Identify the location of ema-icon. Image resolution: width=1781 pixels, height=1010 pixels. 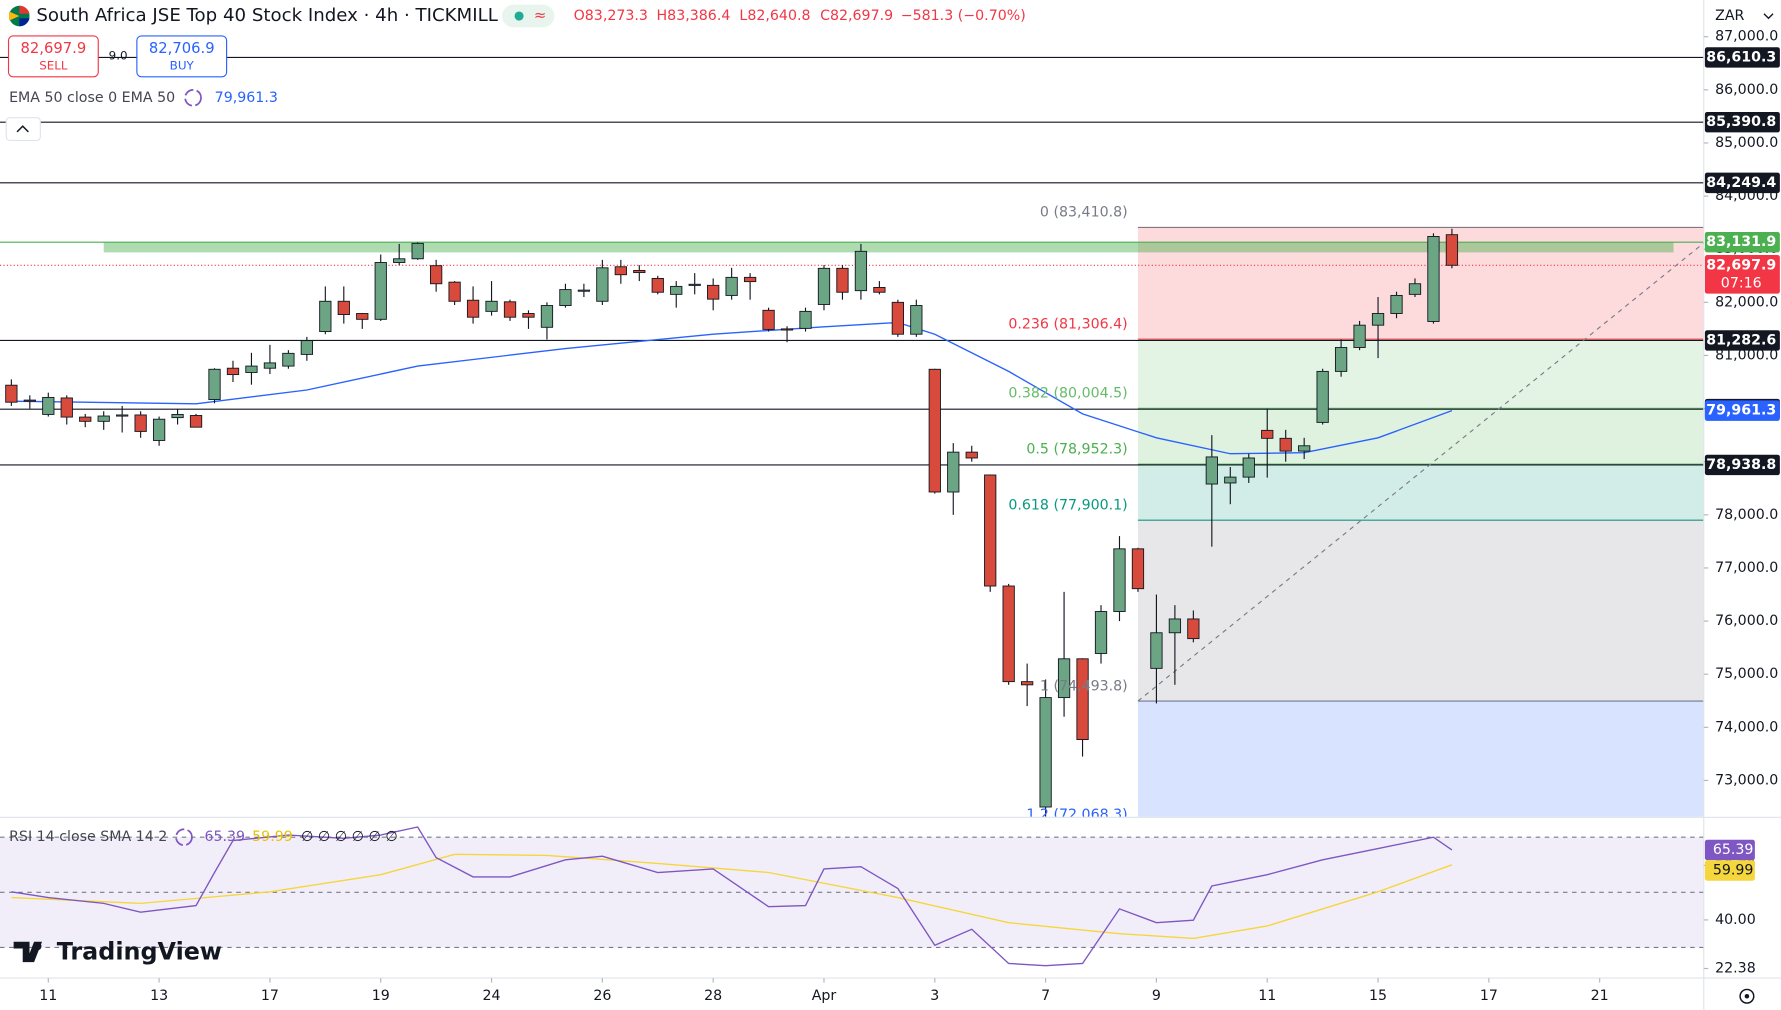
(193, 97).